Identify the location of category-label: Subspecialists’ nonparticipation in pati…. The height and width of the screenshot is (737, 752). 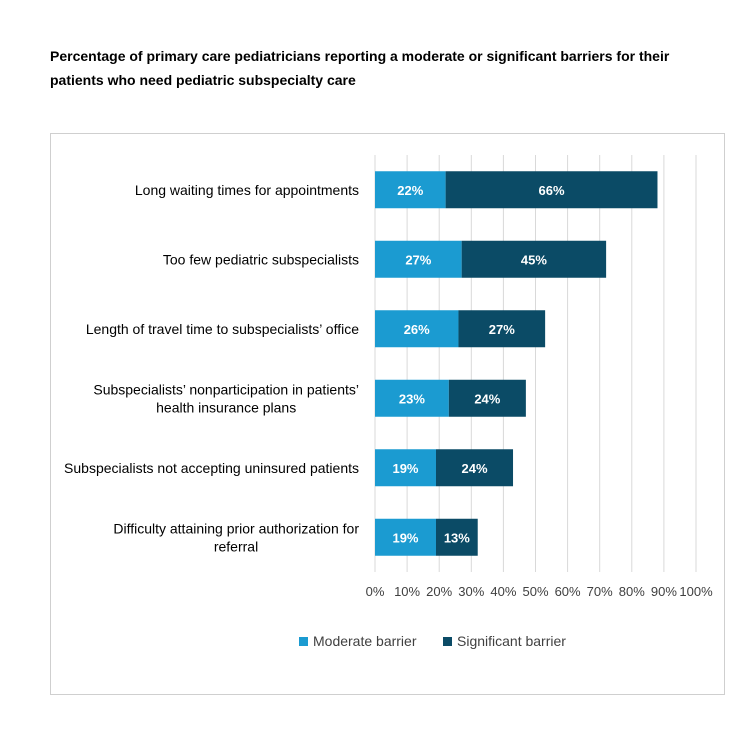
(226, 389).